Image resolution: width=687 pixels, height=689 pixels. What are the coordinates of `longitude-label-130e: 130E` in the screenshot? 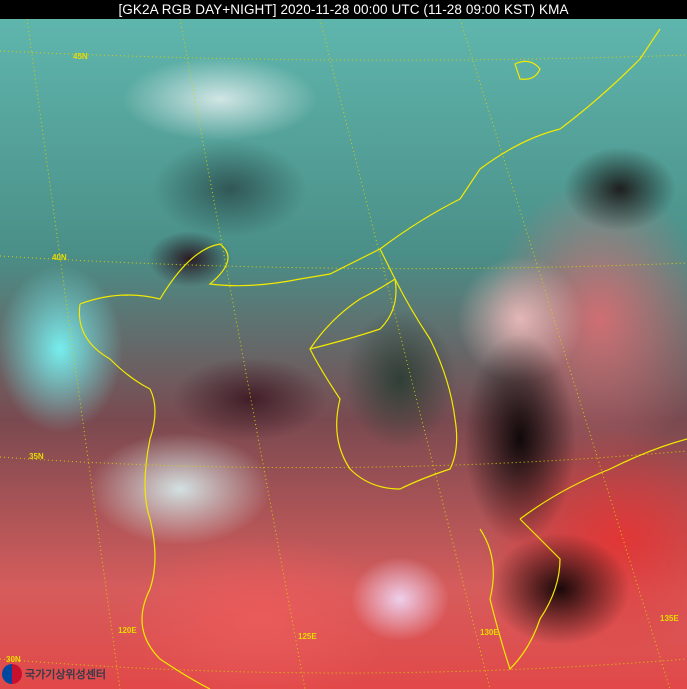 It's located at (489, 632).